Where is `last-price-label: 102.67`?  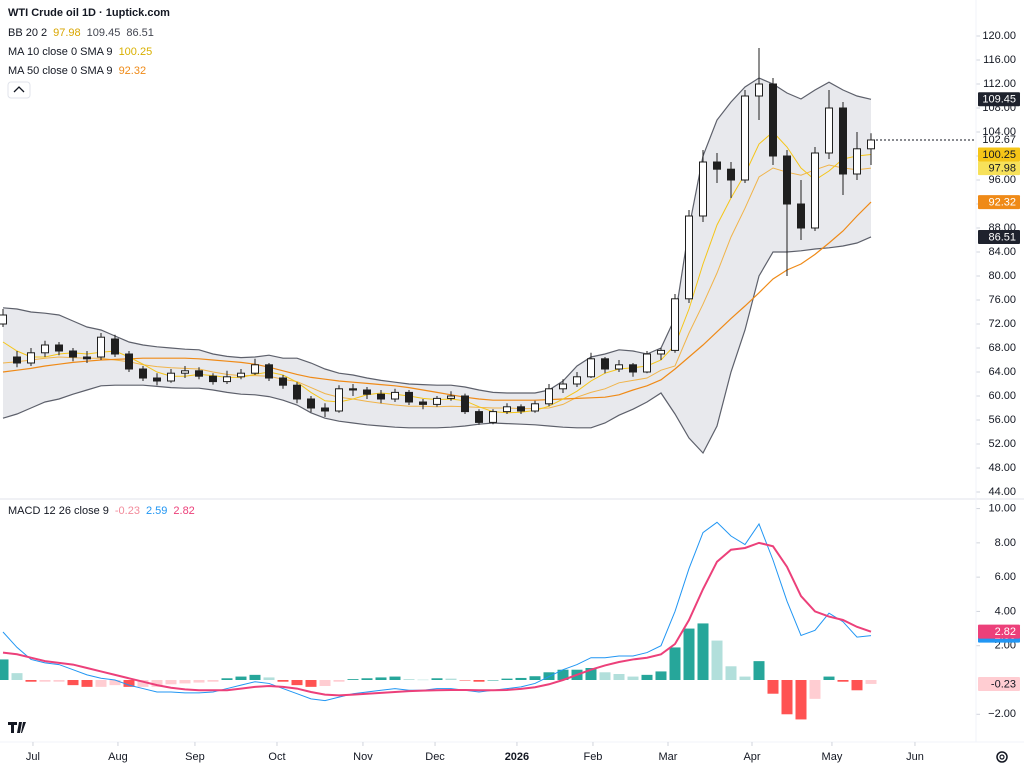 last-price-label: 102.67 is located at coordinates (999, 140).